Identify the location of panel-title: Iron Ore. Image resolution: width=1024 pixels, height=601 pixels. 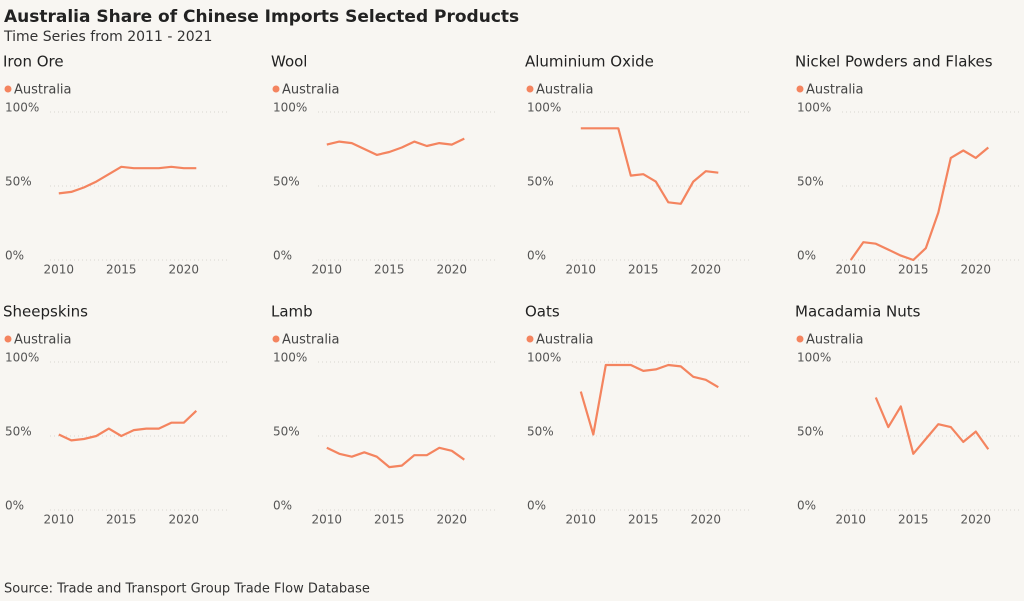
(33, 62).